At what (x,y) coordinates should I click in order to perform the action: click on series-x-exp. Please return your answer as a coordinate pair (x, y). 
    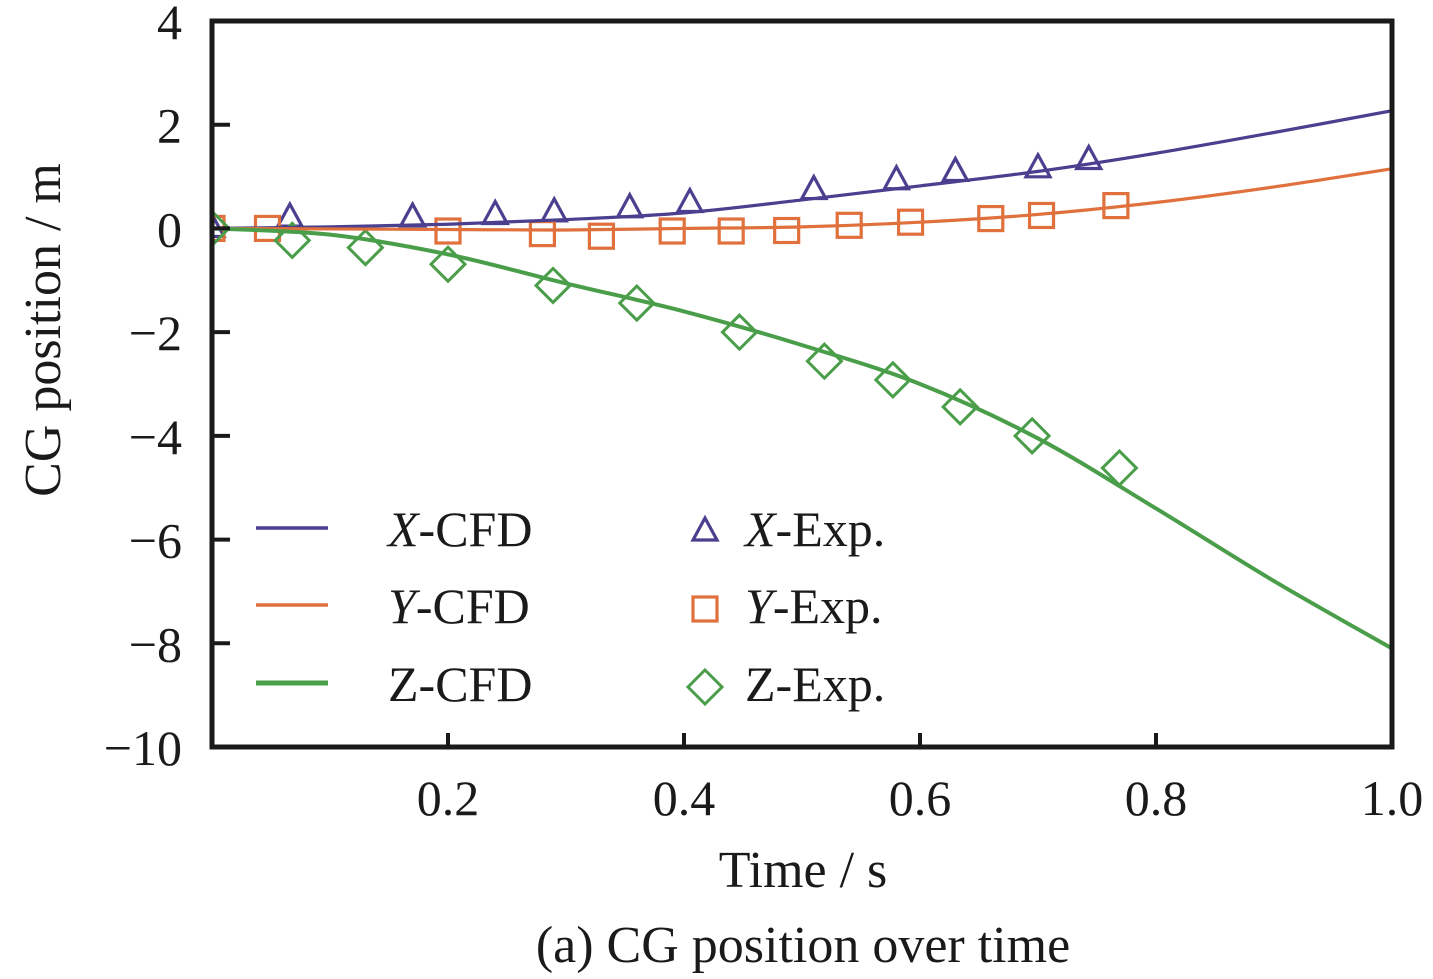
    Looking at the image, I should click on (658, 191).